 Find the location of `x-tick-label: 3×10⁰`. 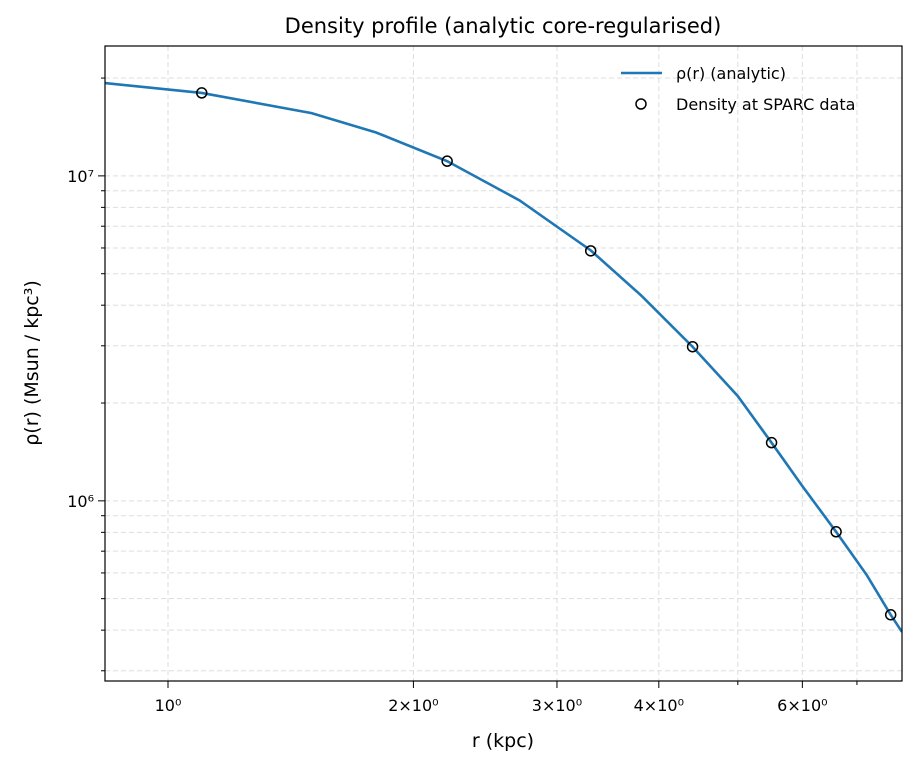

x-tick-label: 3×10⁰ is located at coordinates (557, 705).